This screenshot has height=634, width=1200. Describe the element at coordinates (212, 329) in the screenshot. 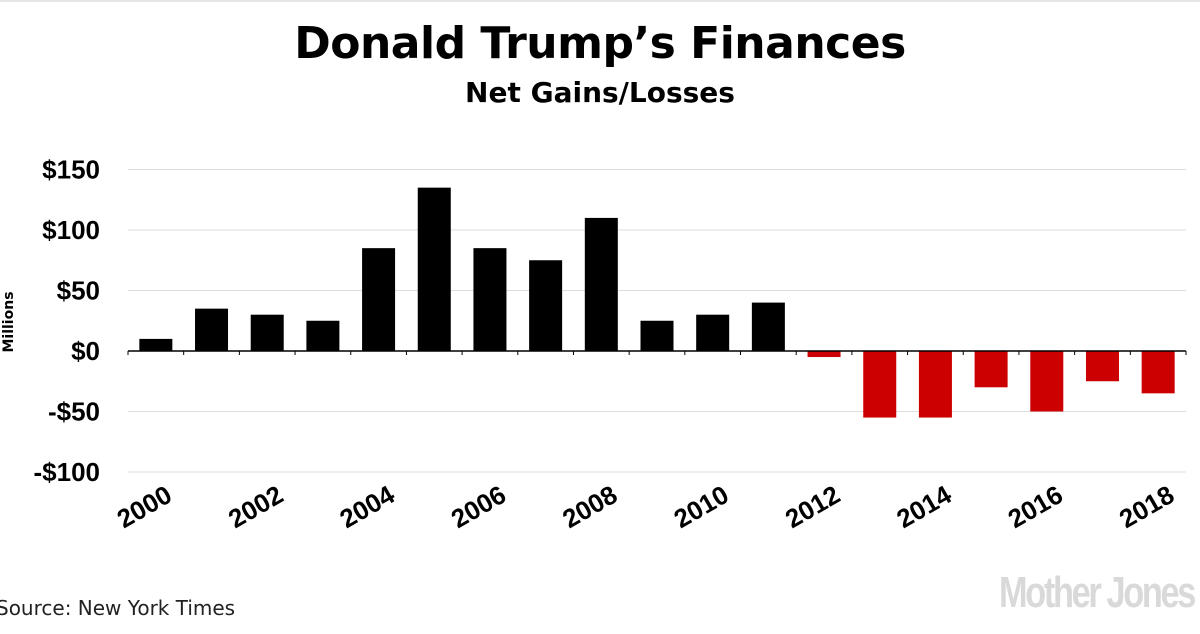

I see `bar-2001` at that location.